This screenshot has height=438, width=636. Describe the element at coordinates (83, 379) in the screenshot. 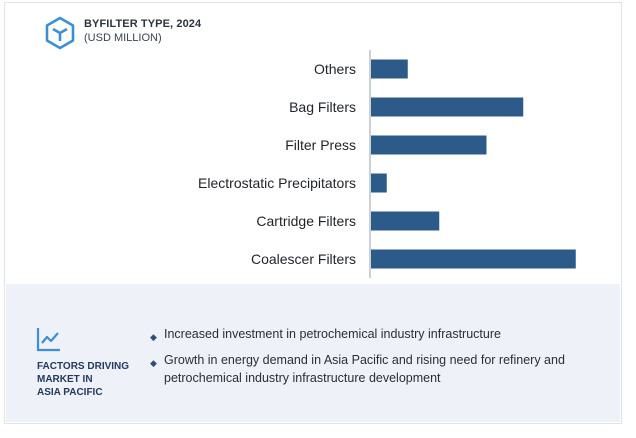

I see `factors-title: FACTORS DRIVING MARKET IN ASIA PACIFIC` at that location.